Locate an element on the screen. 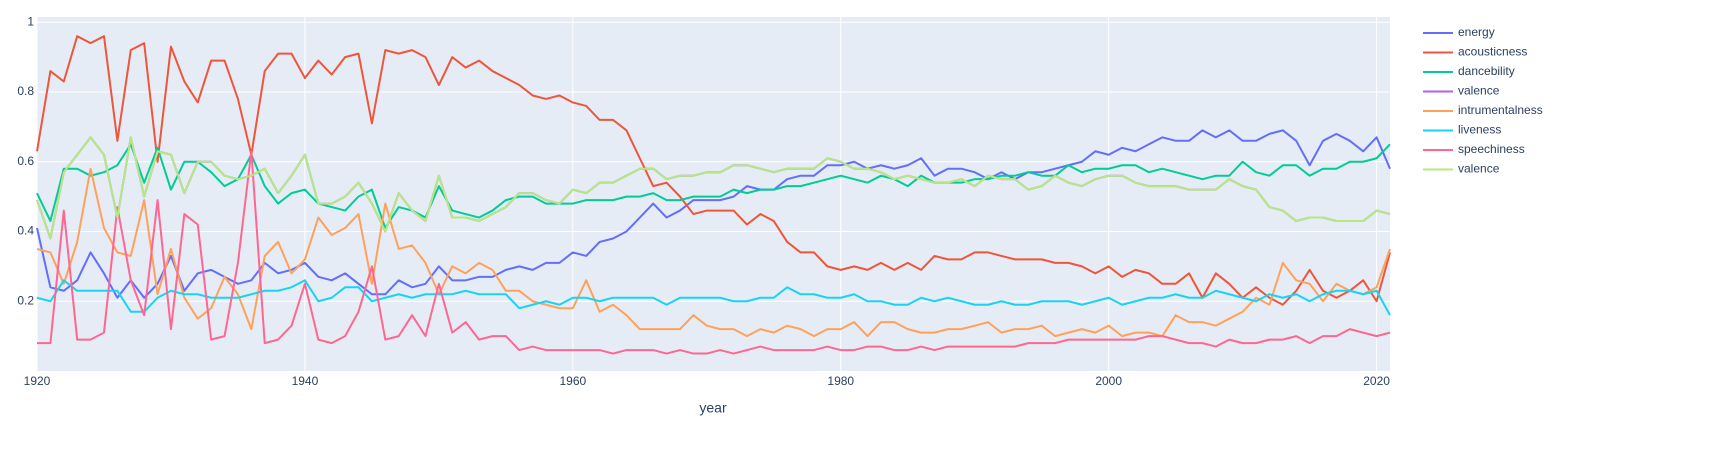 This screenshot has width=1725, height=476. y-tick-label: 0.8 is located at coordinates (25, 91).